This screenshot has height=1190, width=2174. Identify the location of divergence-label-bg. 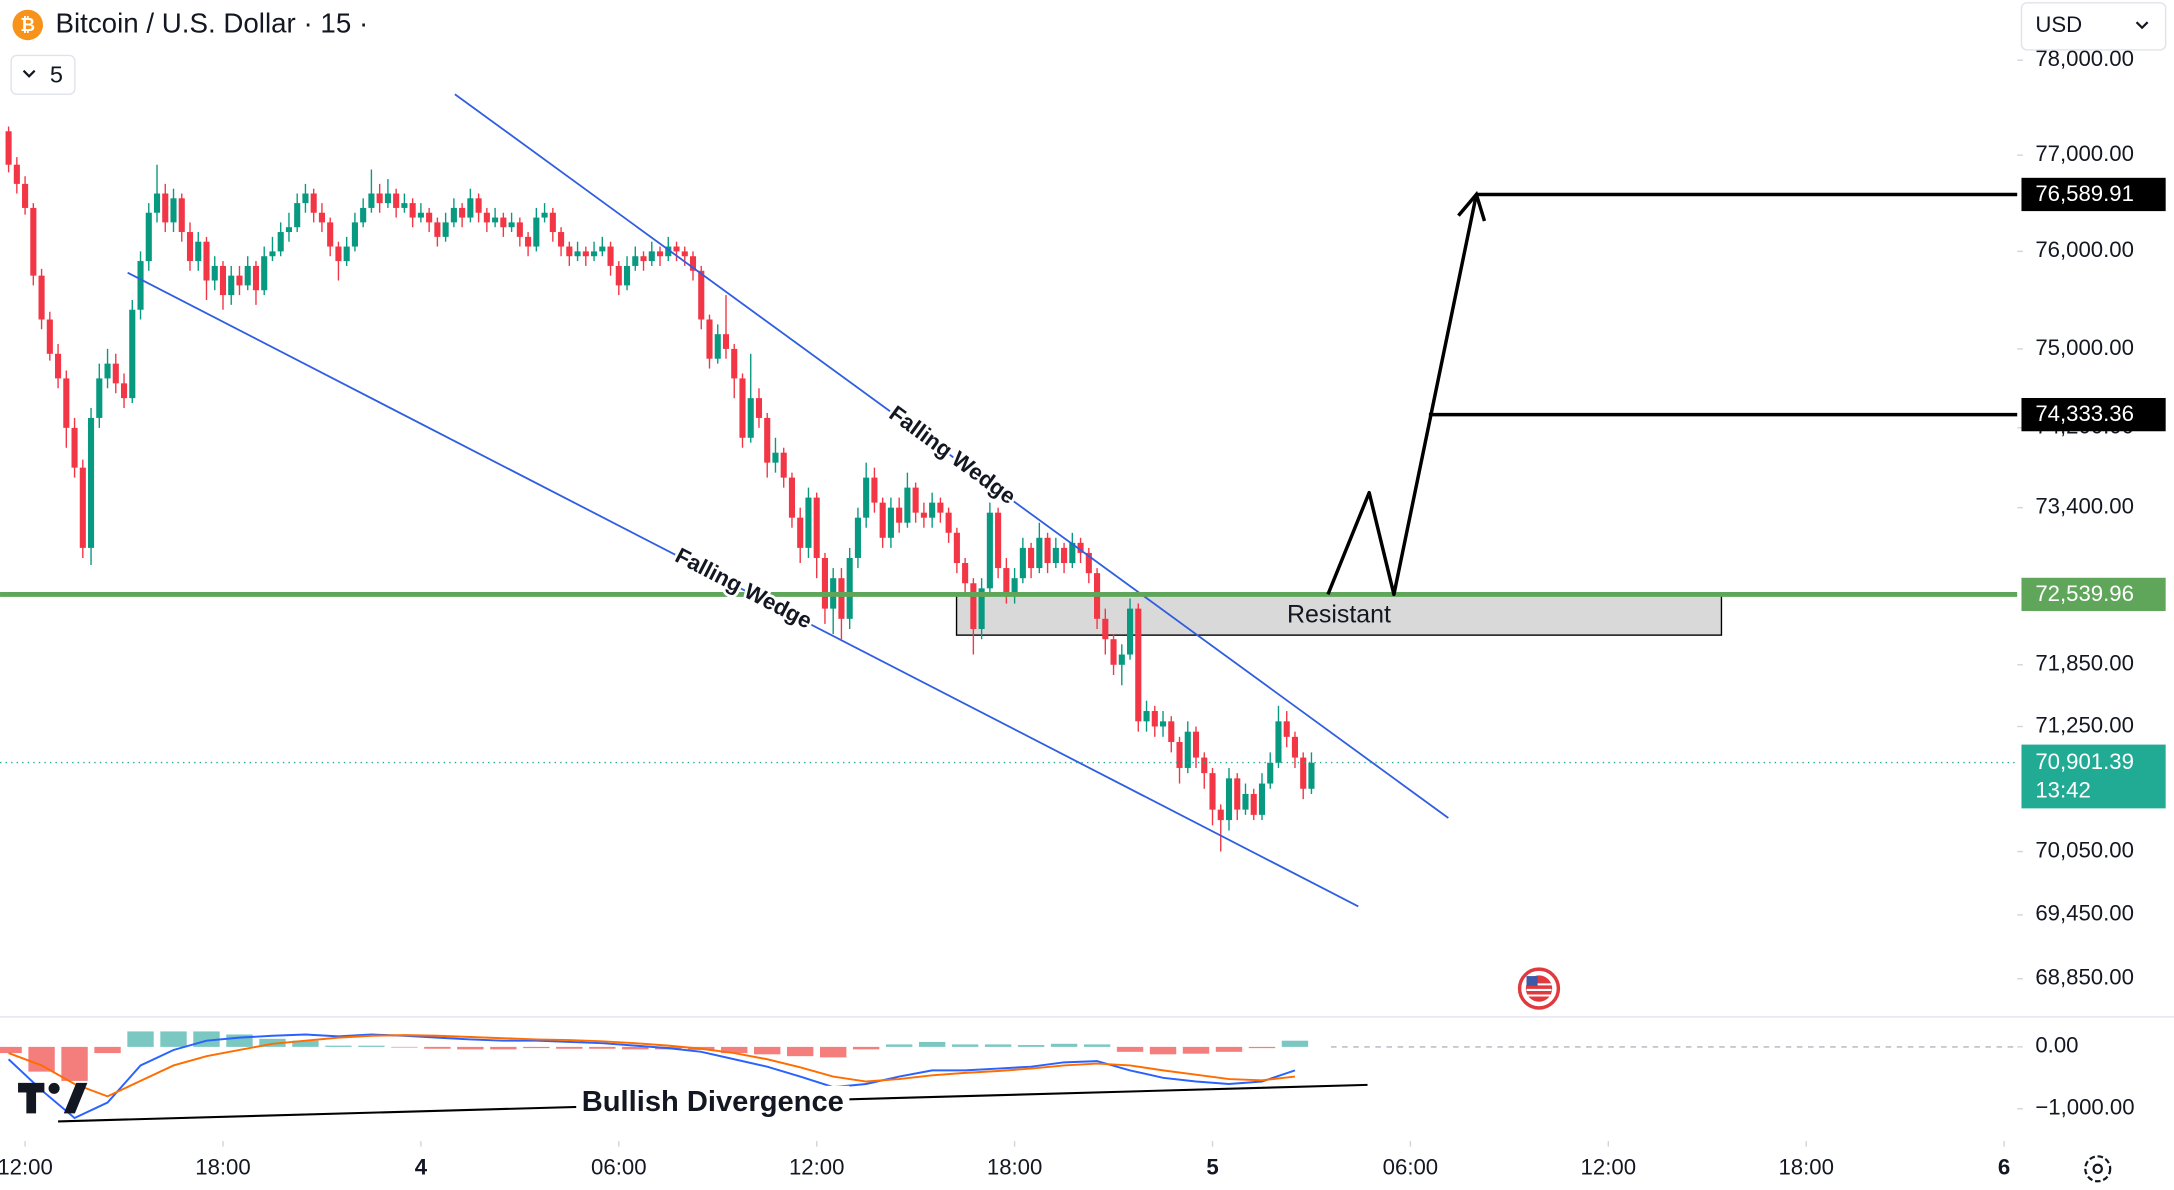
(713, 1101).